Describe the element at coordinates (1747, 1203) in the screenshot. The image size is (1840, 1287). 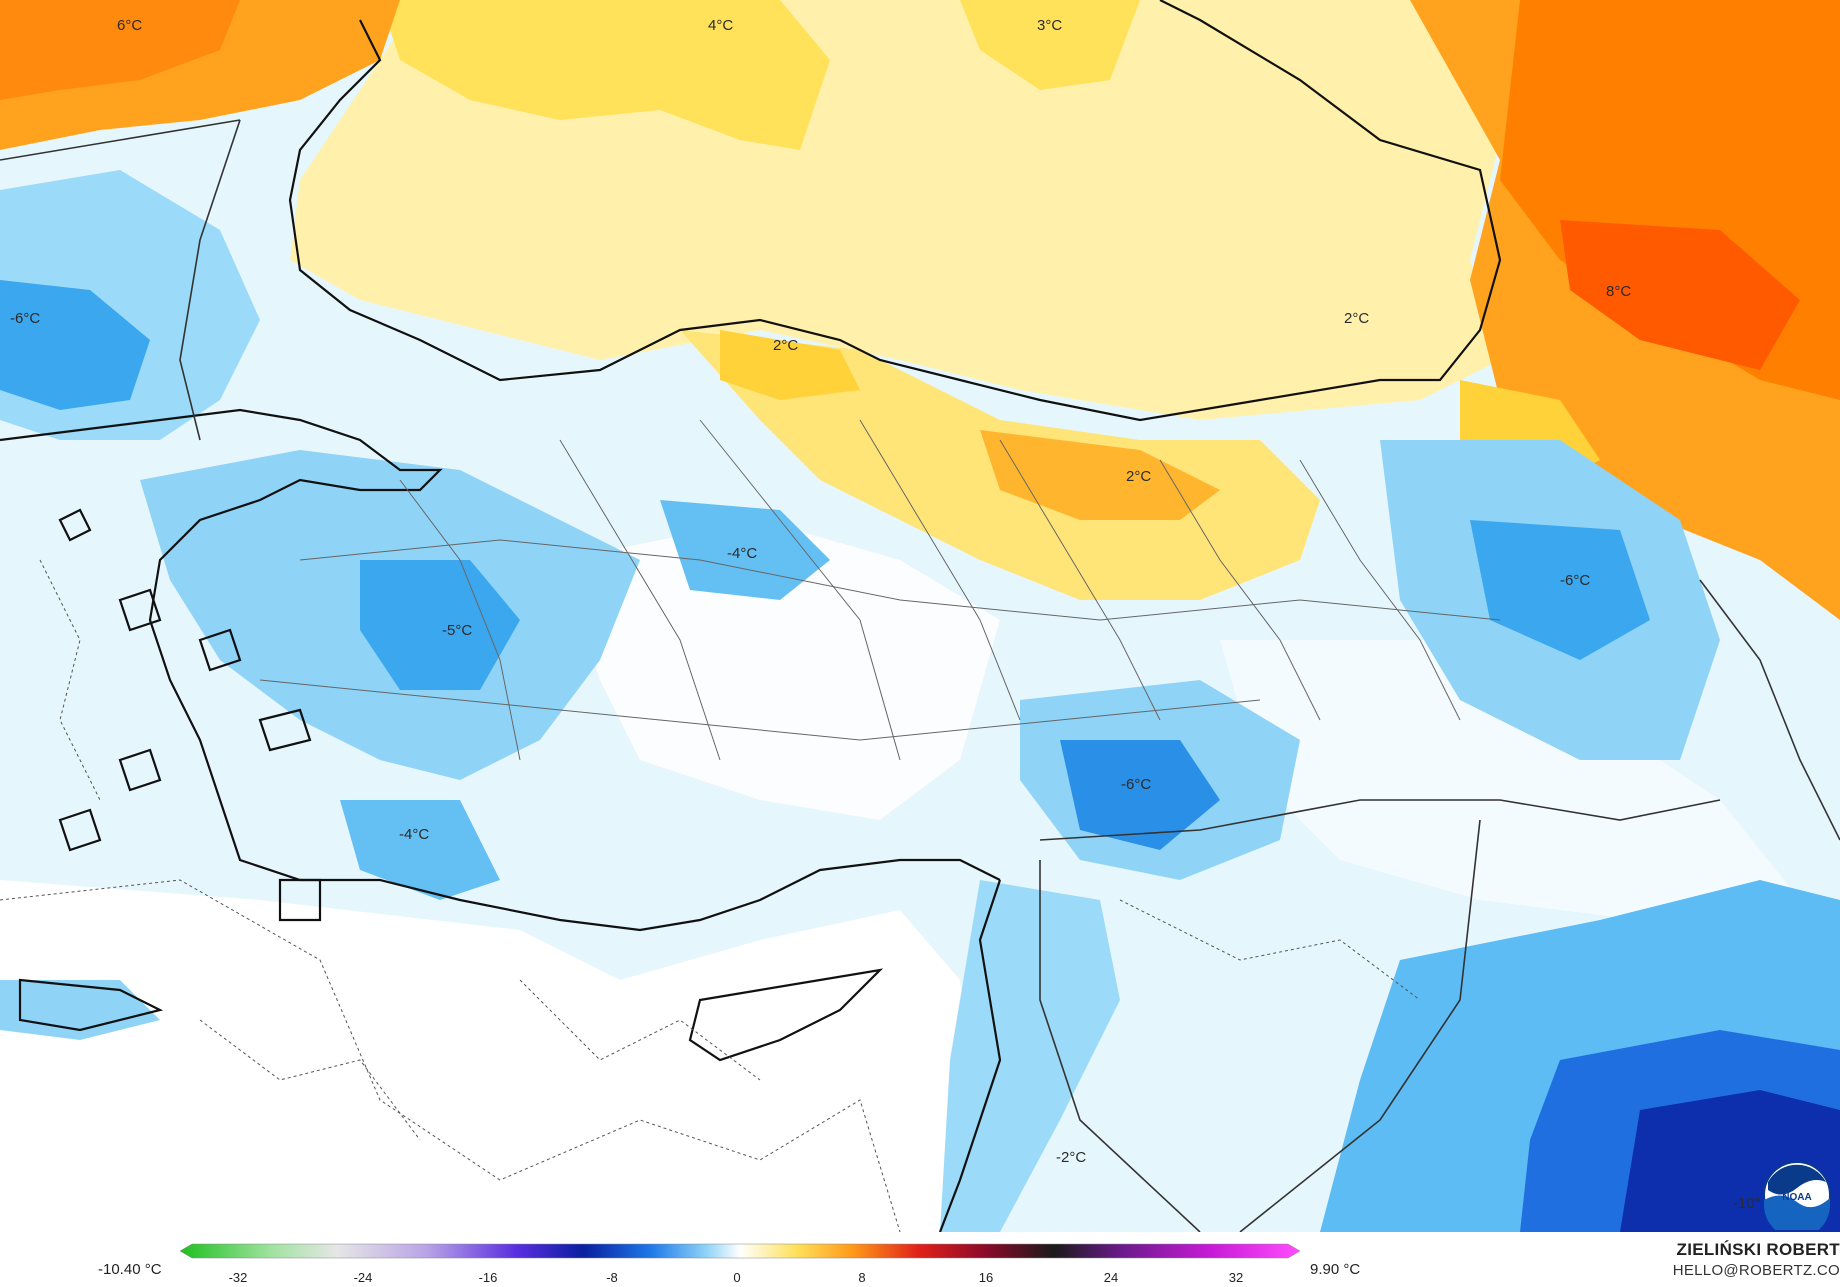
I see `map-label-m10c-se: -10°` at that location.